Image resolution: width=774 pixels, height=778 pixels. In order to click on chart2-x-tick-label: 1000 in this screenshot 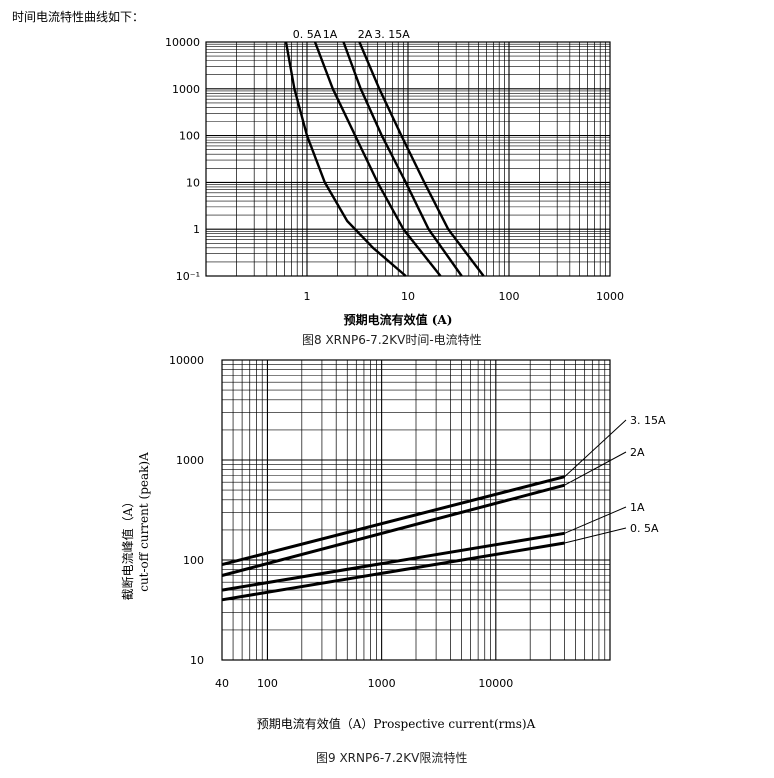, I will do `click(382, 683)`.